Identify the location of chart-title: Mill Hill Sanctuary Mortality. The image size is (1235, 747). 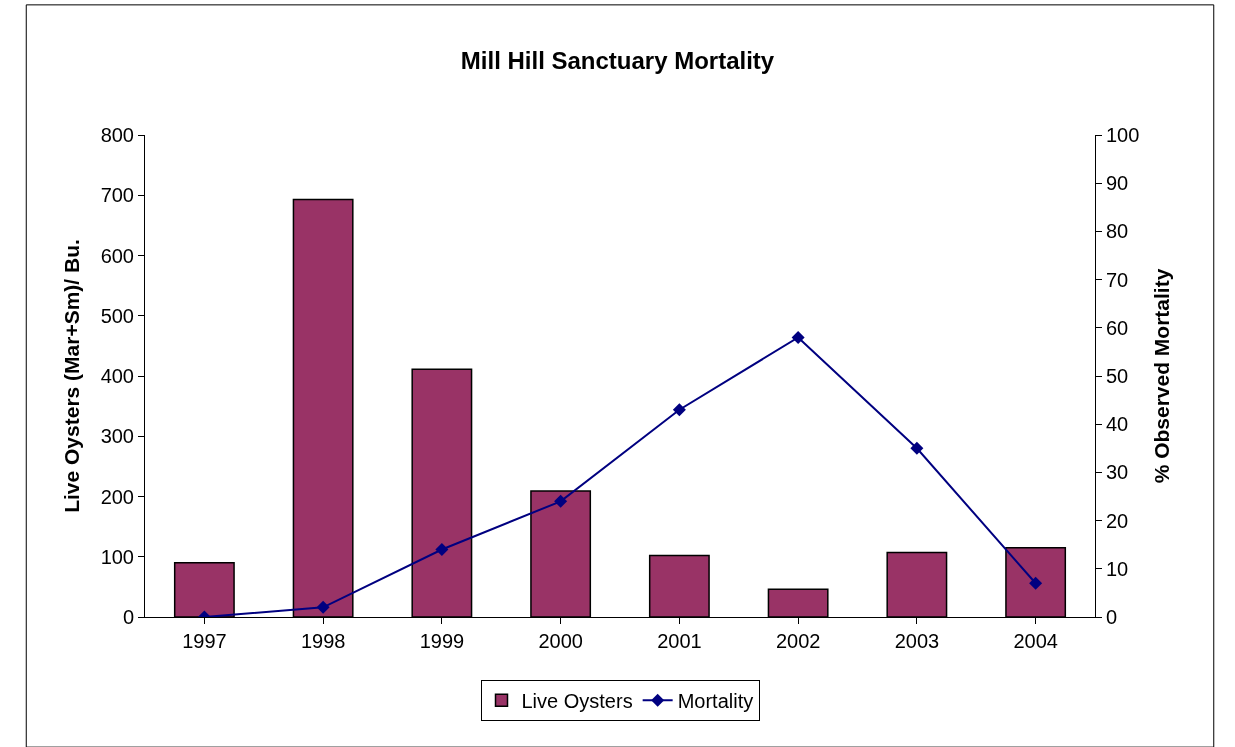
(617, 61).